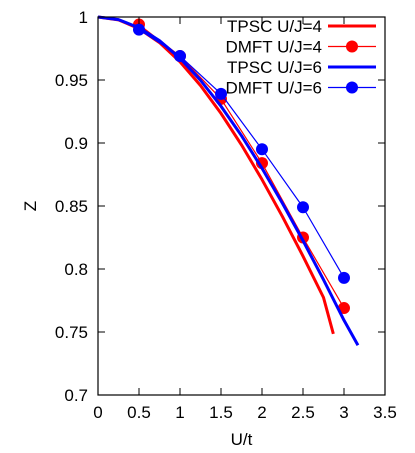  I want to click on y-tick-label: 0.7, so click(76, 395).